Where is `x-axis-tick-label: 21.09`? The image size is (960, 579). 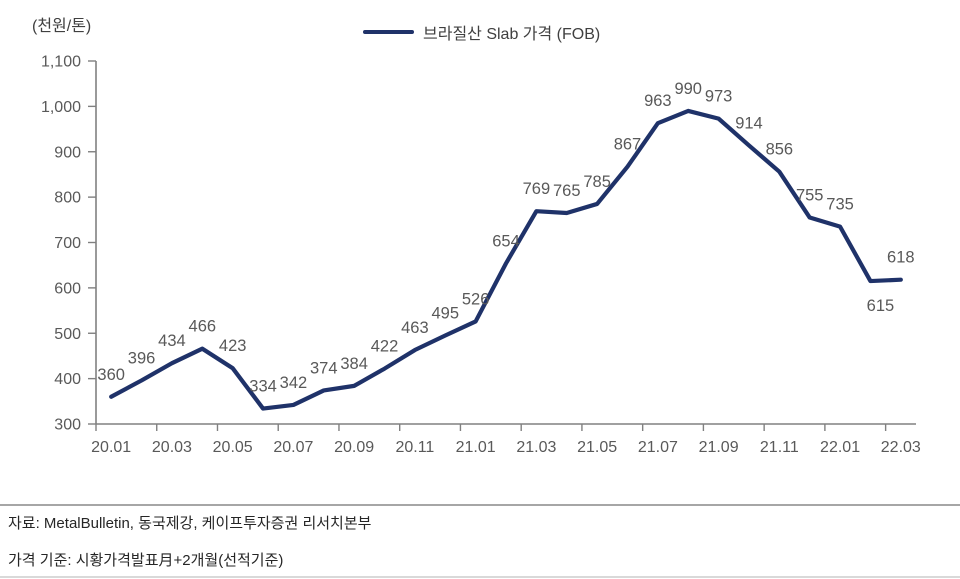
x-axis-tick-label: 21.09 is located at coordinates (719, 447).